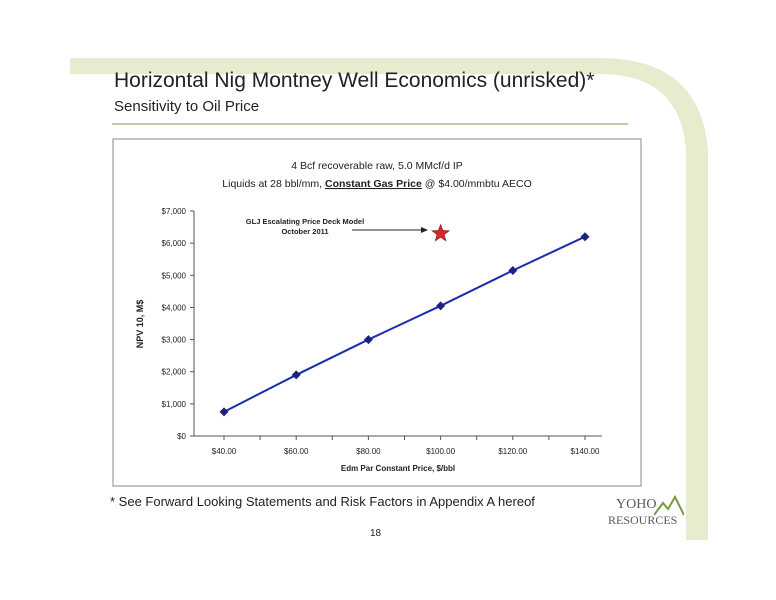 Image resolution: width=776 pixels, height=600 pixels. I want to click on y-tick-label: $1,000, so click(174, 404).